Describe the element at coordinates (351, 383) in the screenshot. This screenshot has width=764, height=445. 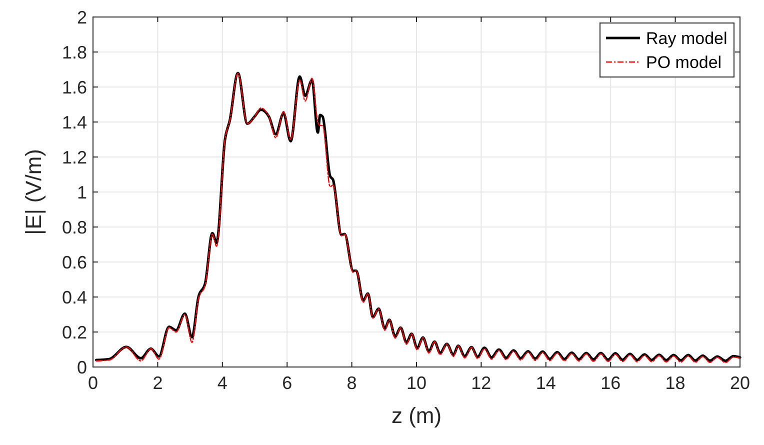
I see `x-tick-label: 8` at that location.